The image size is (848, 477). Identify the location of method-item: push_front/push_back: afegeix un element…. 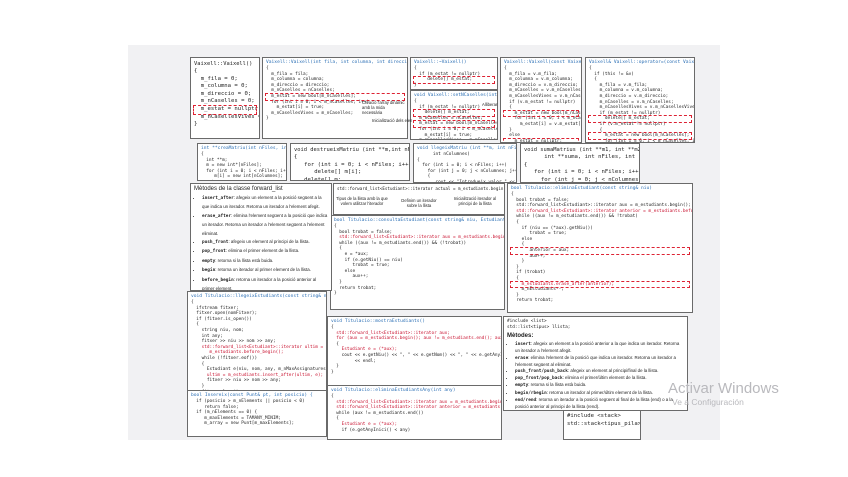
(599, 371).